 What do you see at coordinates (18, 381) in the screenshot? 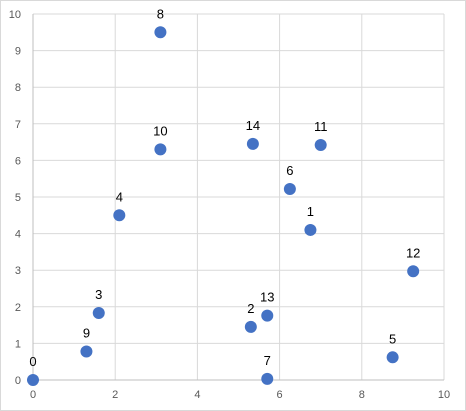
I see `y-tick-label: 0` at bounding box center [18, 381].